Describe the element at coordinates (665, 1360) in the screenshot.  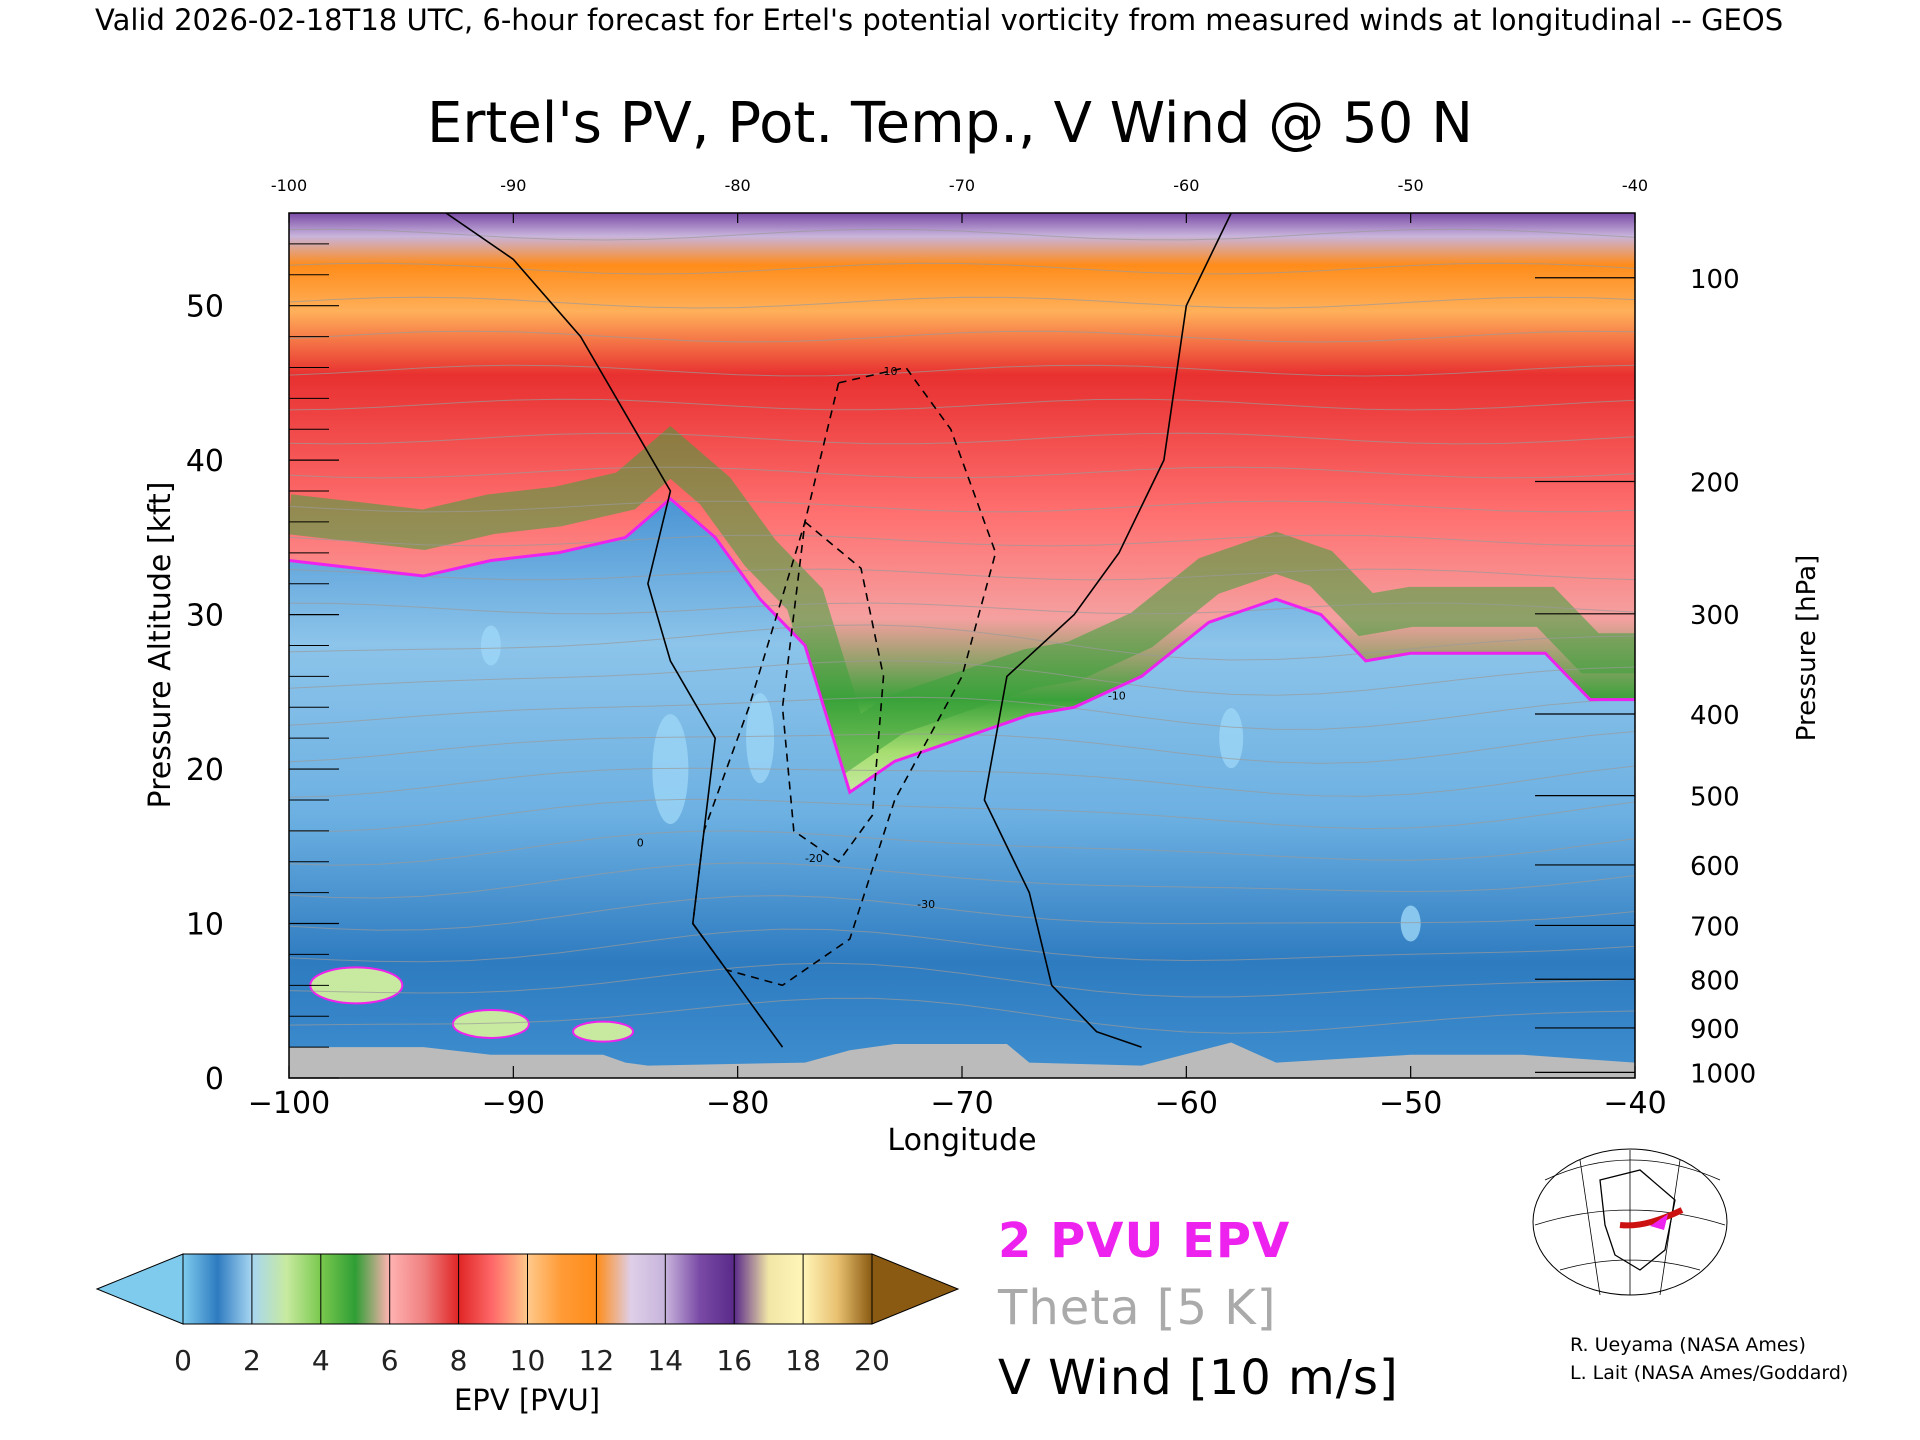
I see `colorbar-tick-label-7: 14` at that location.